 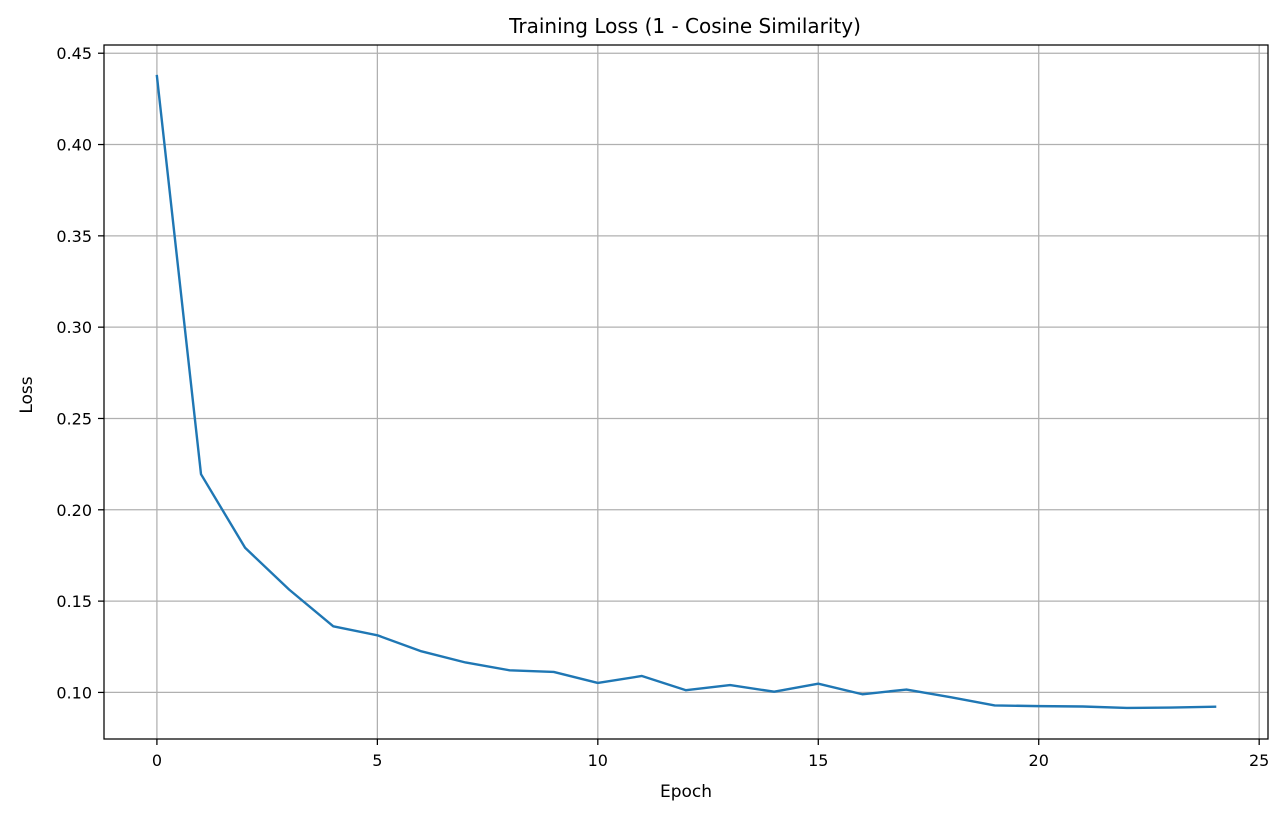 What do you see at coordinates (1039, 760) in the screenshot?
I see `x-tick-label: 20` at bounding box center [1039, 760].